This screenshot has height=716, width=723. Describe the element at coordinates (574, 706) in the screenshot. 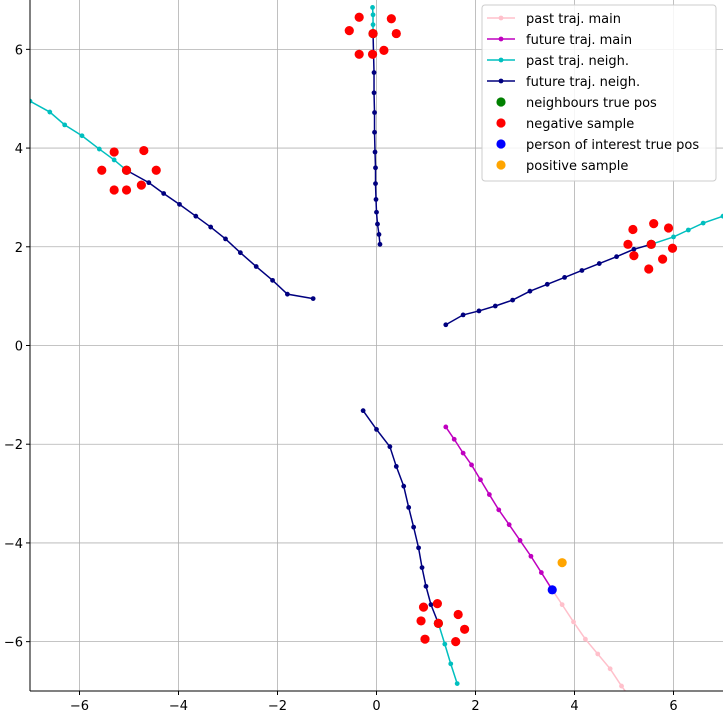

I see `x-tick-label: 4` at that location.